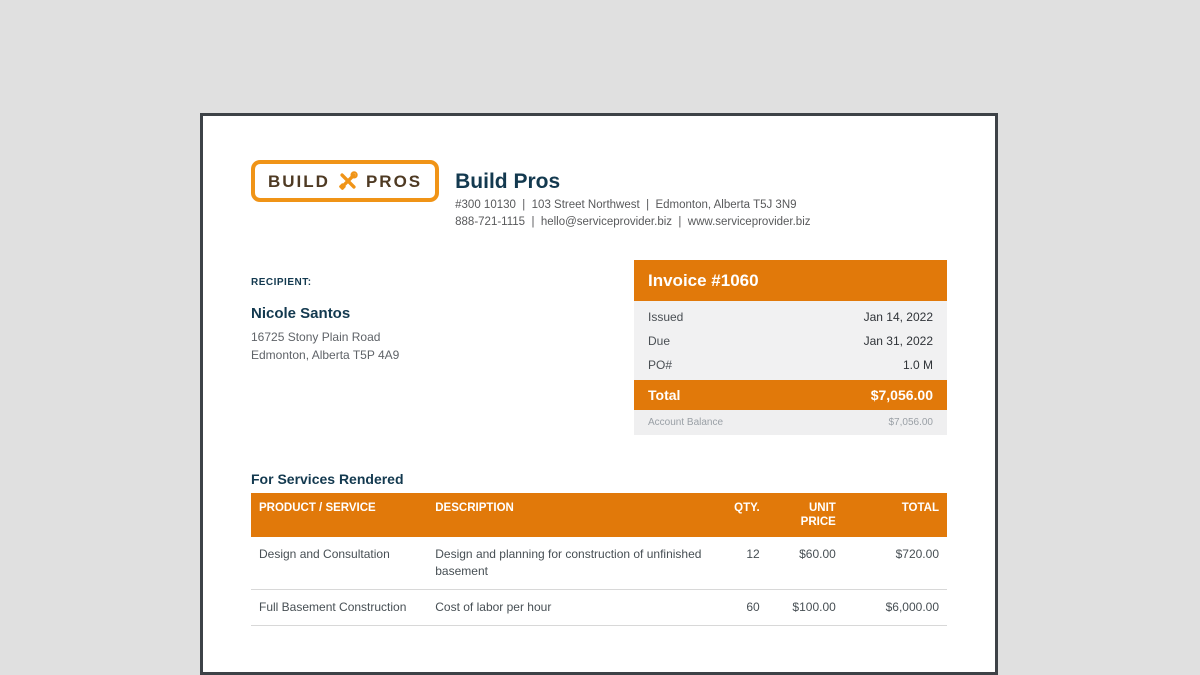 Image resolution: width=1200 pixels, height=675 pixels. What do you see at coordinates (895, 607) in the screenshot?
I see `cell-total: $6,000.00` at bounding box center [895, 607].